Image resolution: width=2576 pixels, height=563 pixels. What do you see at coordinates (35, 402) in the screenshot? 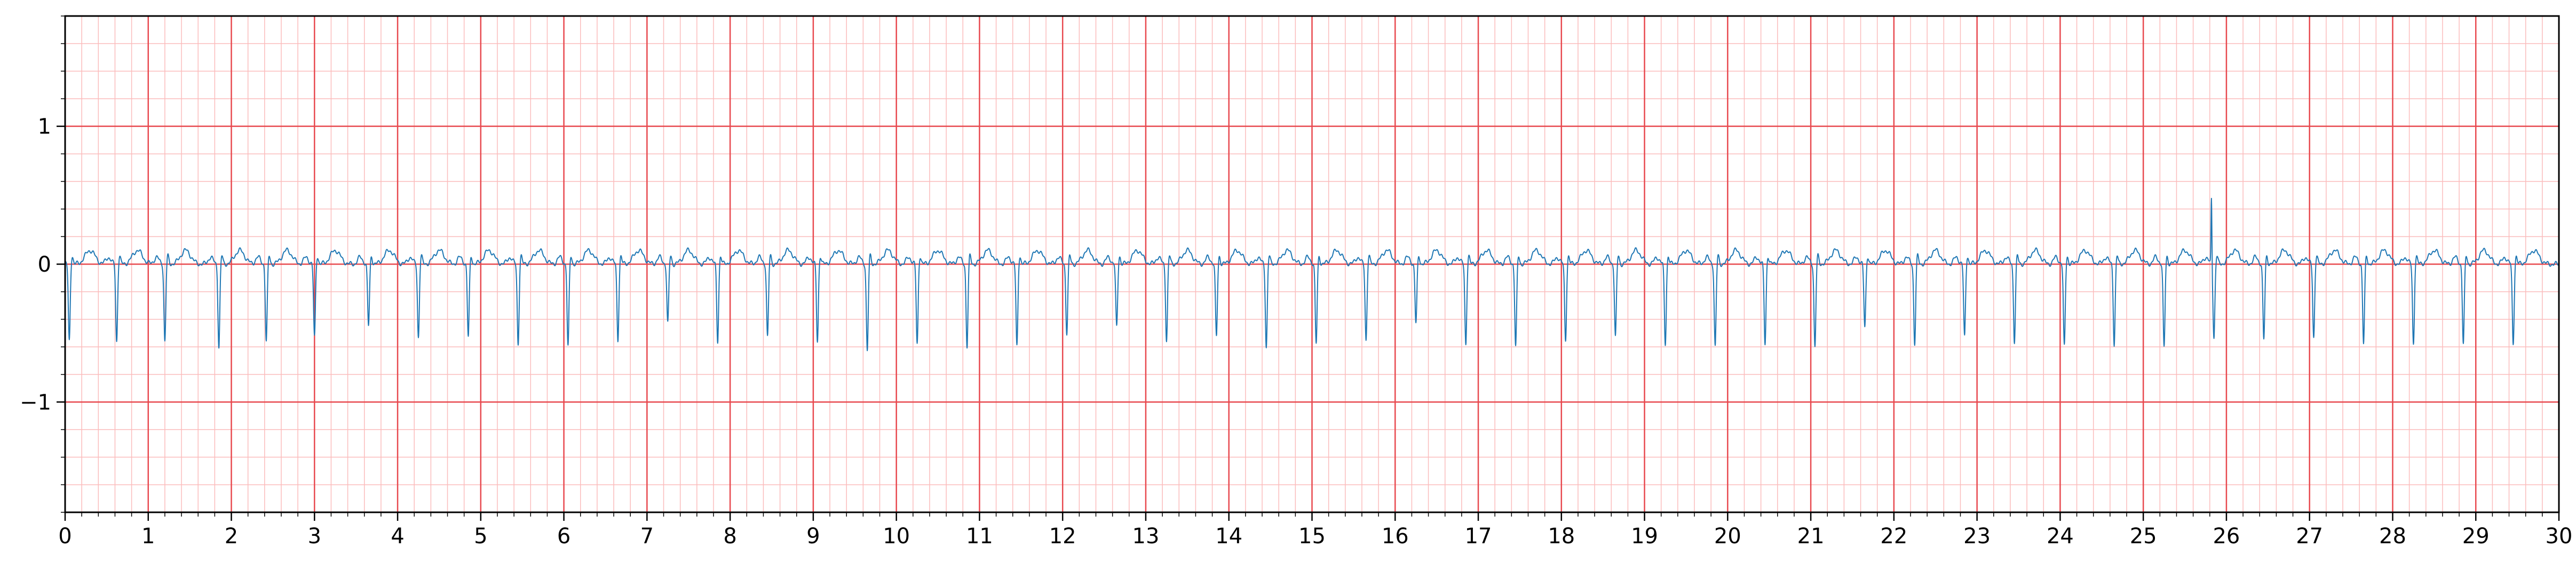
I see `y-tick-label: −1` at bounding box center [35, 402].